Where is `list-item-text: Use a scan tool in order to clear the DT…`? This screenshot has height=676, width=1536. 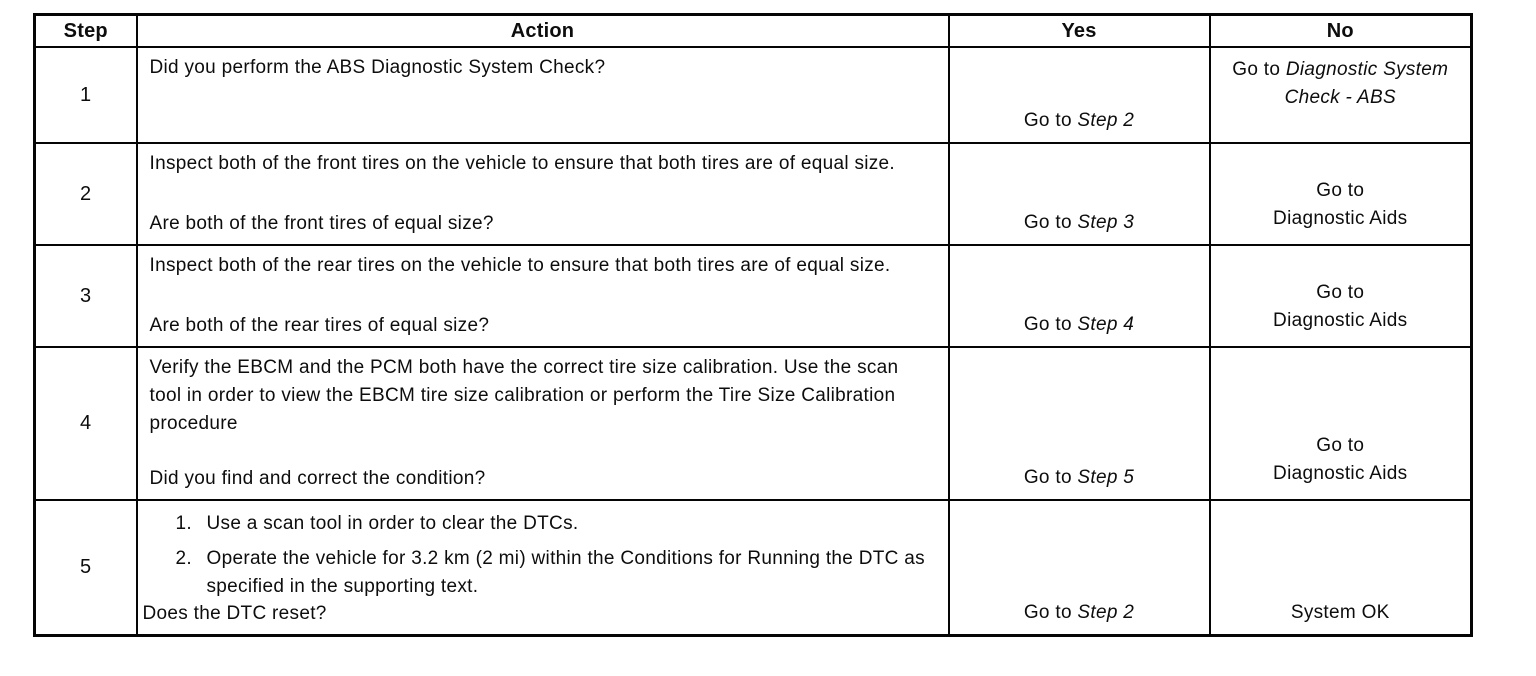
list-item-text: Use a scan tool in order to clear the DT… is located at coordinates (392, 523).